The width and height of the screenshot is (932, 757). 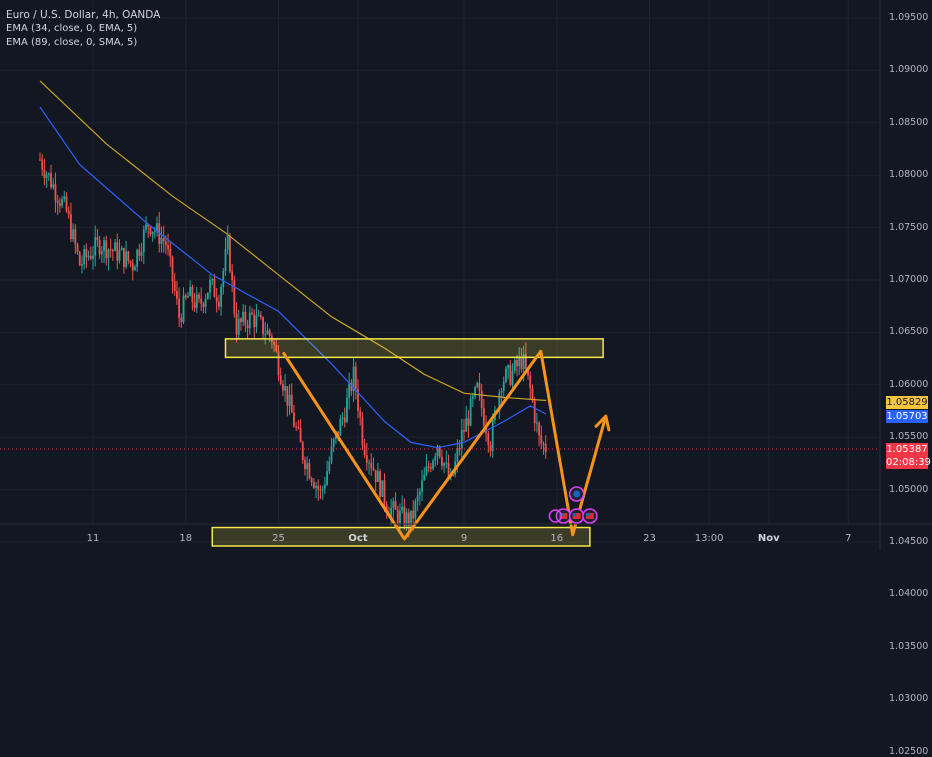 What do you see at coordinates (358, 538) in the screenshot?
I see `time-tick-label: Oct` at bounding box center [358, 538].